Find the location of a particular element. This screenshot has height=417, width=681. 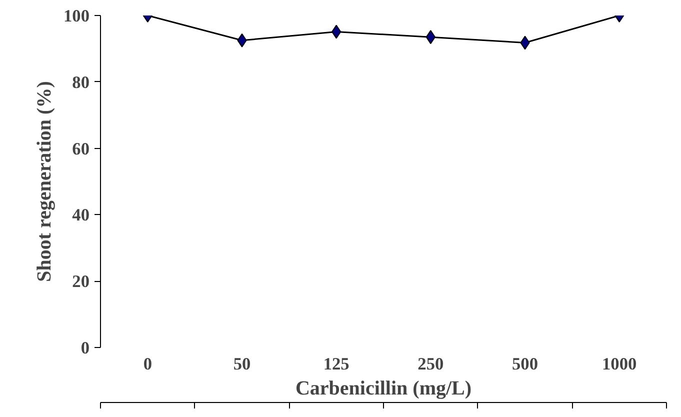

x-tick-label: 1000 is located at coordinates (619, 364).